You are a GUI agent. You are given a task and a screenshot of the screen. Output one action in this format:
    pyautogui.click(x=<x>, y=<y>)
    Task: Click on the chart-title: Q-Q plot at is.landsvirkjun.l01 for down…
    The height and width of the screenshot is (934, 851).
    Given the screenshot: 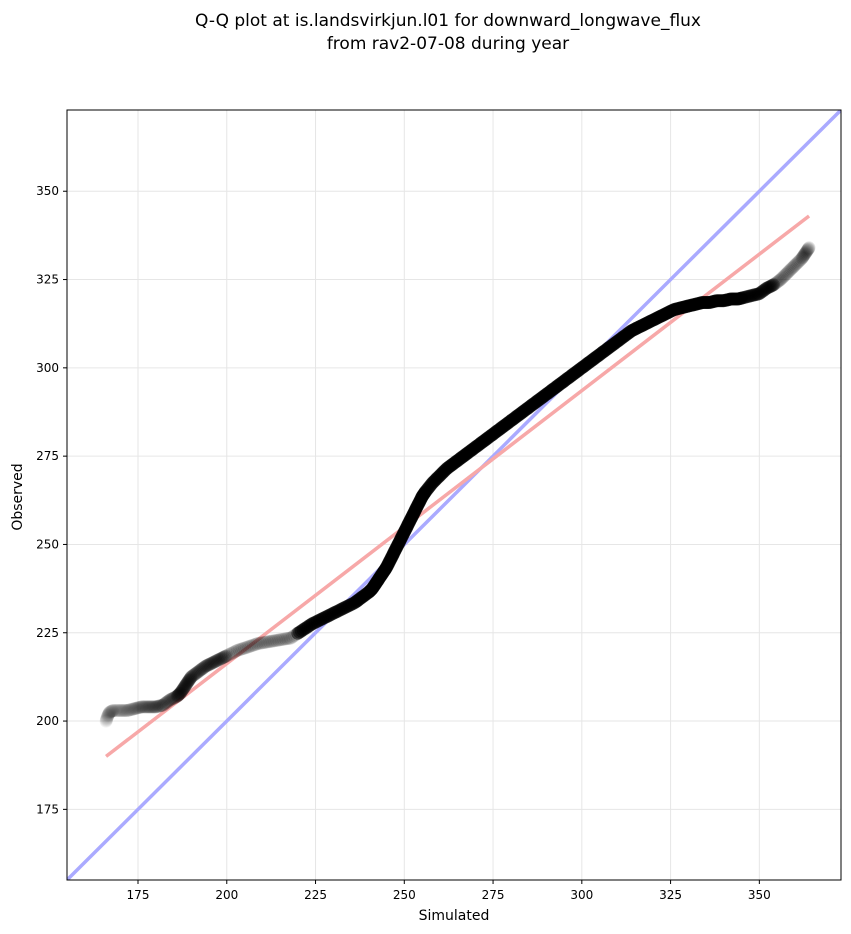 What is the action you would take?
    pyautogui.click(x=448, y=21)
    